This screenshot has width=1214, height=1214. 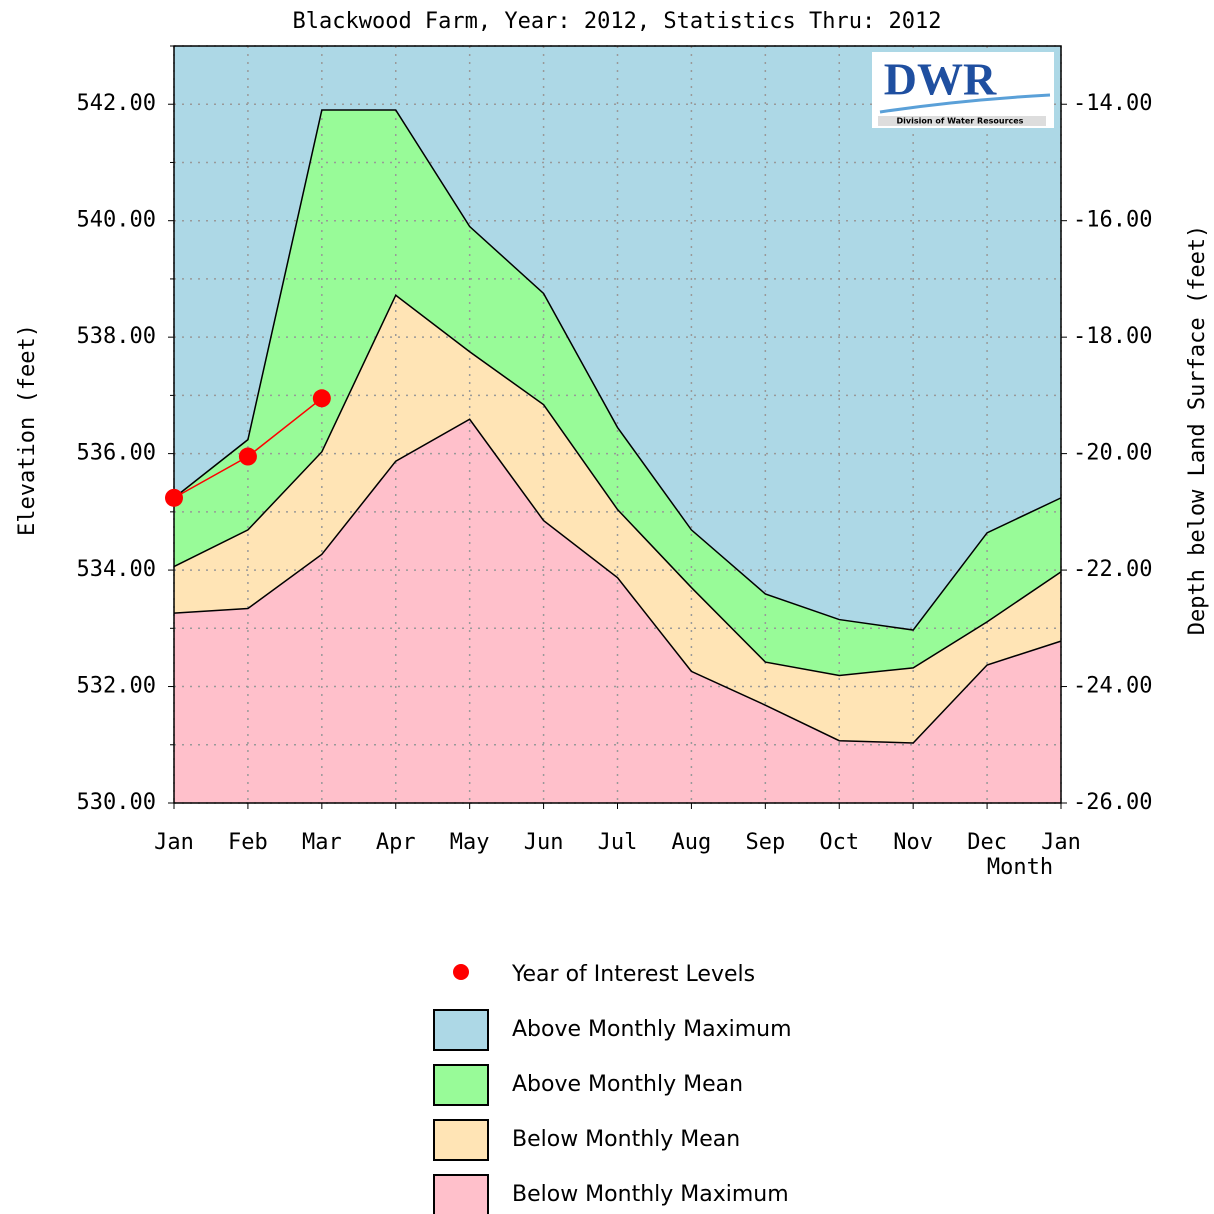 I want to click on x-tick-label: Nov, so click(x=913, y=842).